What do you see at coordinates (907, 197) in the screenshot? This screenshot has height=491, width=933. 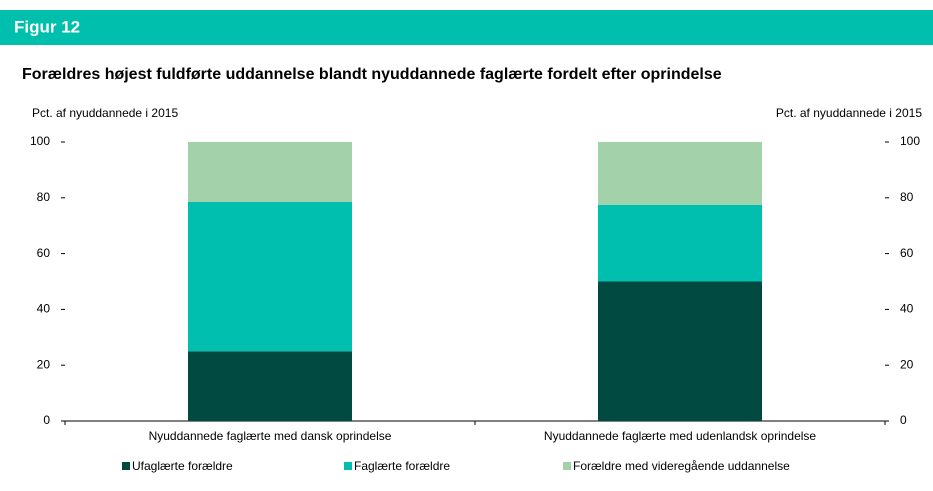 I see `y2-tick-label: 80` at bounding box center [907, 197].